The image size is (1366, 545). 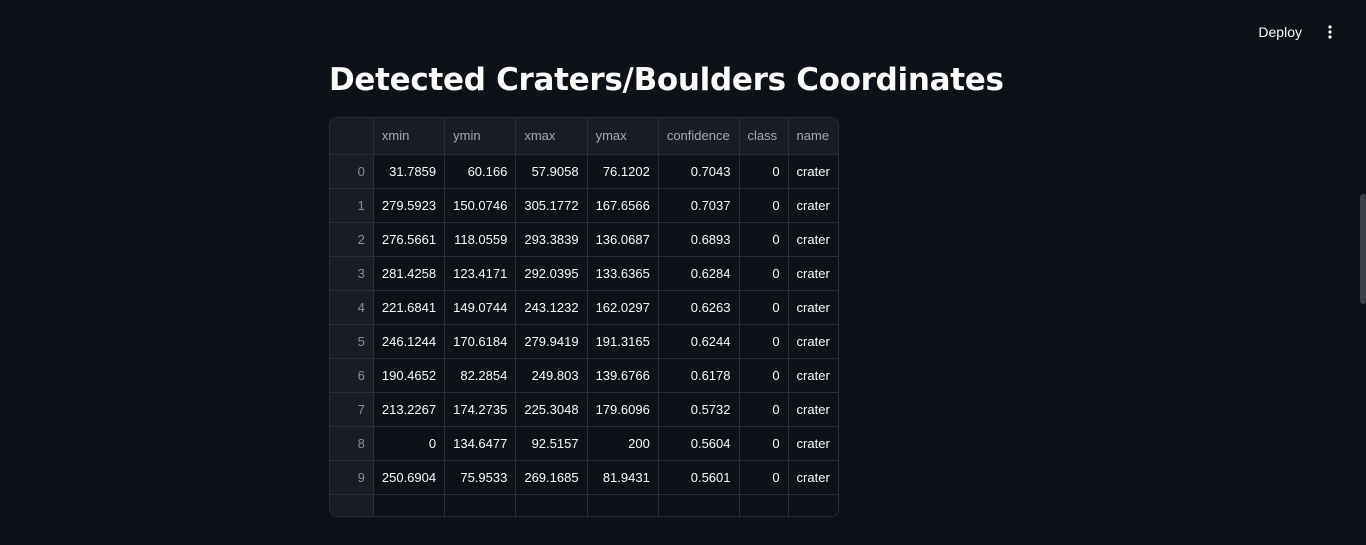 What do you see at coordinates (551, 505) in the screenshot?
I see `cell-xmax` at bounding box center [551, 505].